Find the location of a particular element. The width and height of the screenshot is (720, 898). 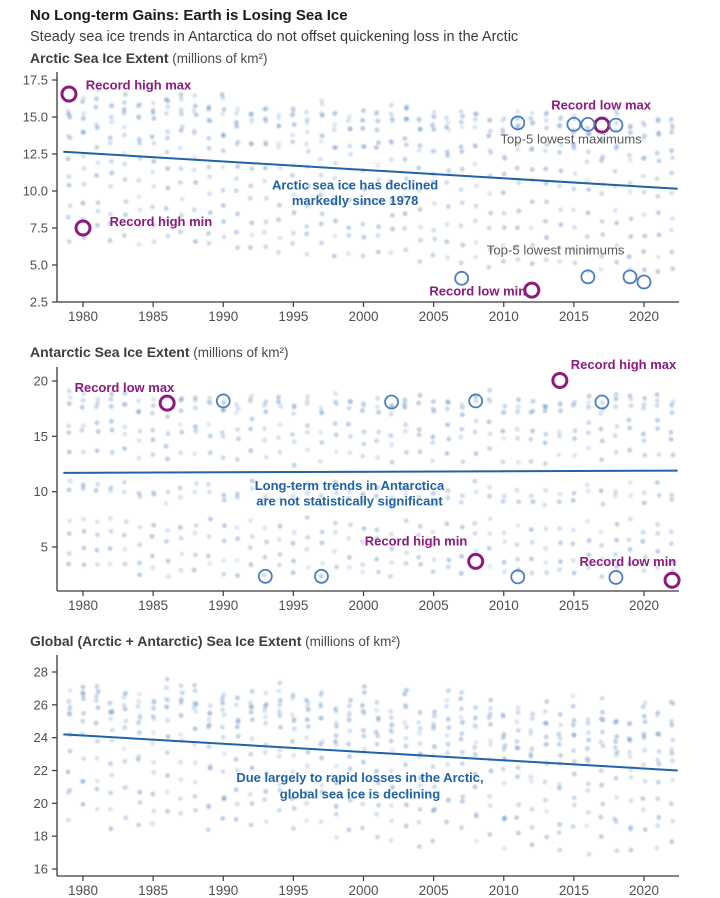

annotation: Top-5 lowest minimums is located at coordinates (556, 250).